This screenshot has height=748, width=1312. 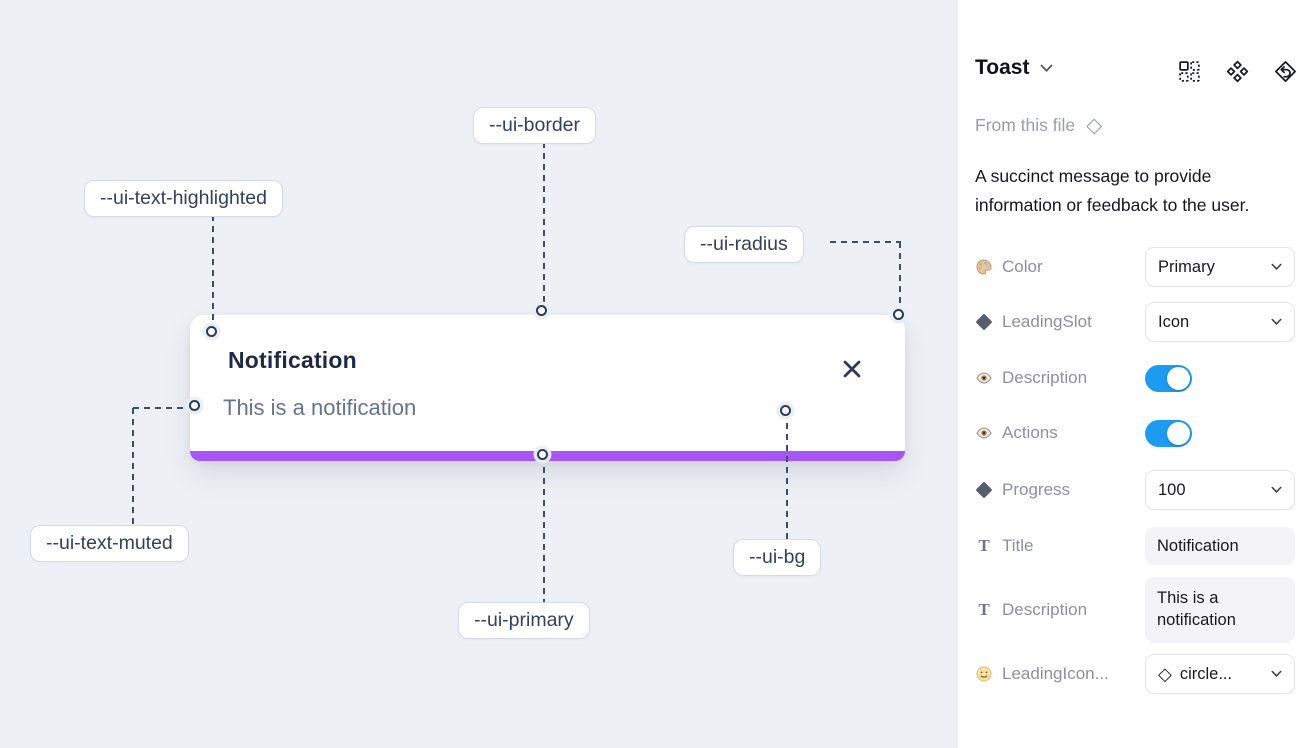 What do you see at coordinates (547, 388) in the screenshot?
I see `toast-component: Notification This is a notification` at bounding box center [547, 388].